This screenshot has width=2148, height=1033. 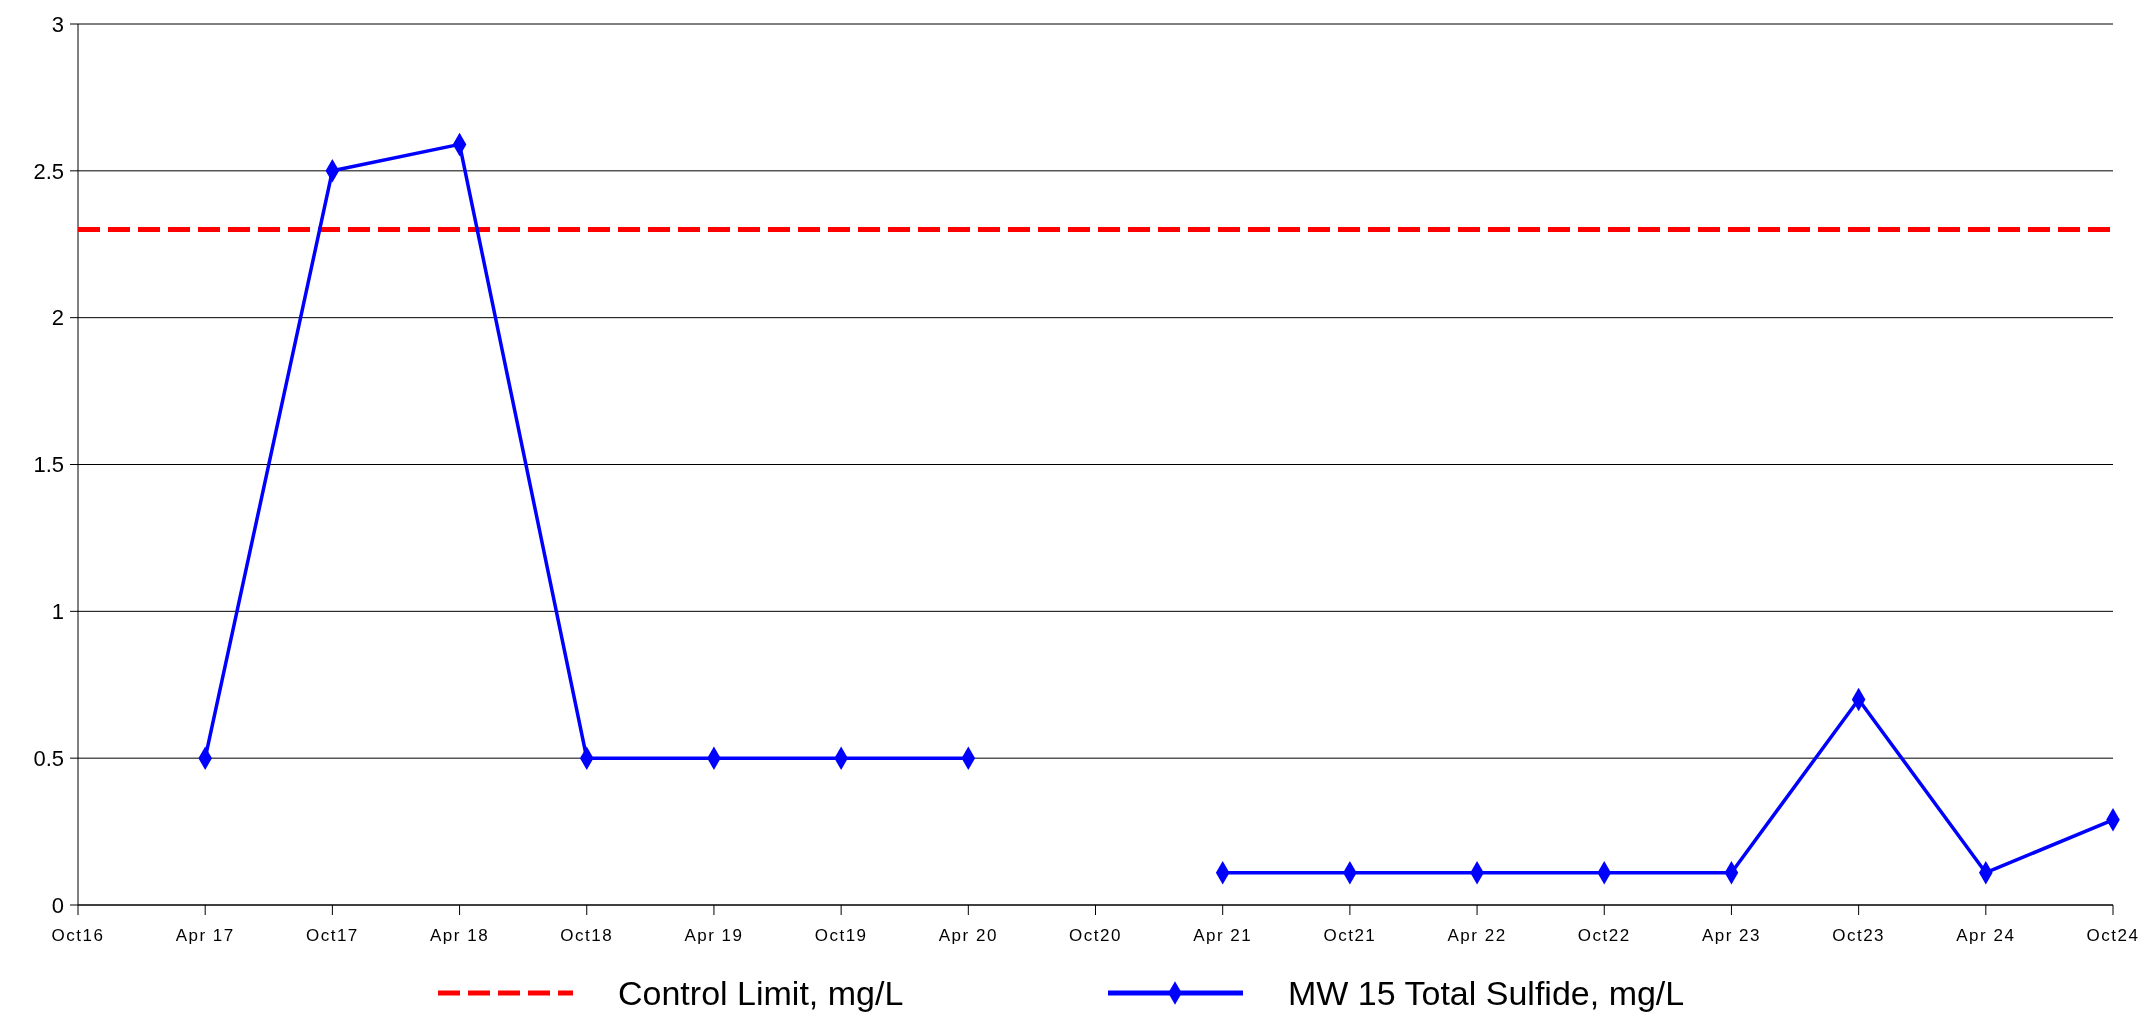 What do you see at coordinates (57, 612) in the screenshot?
I see `y-tick-label: 1` at bounding box center [57, 612].